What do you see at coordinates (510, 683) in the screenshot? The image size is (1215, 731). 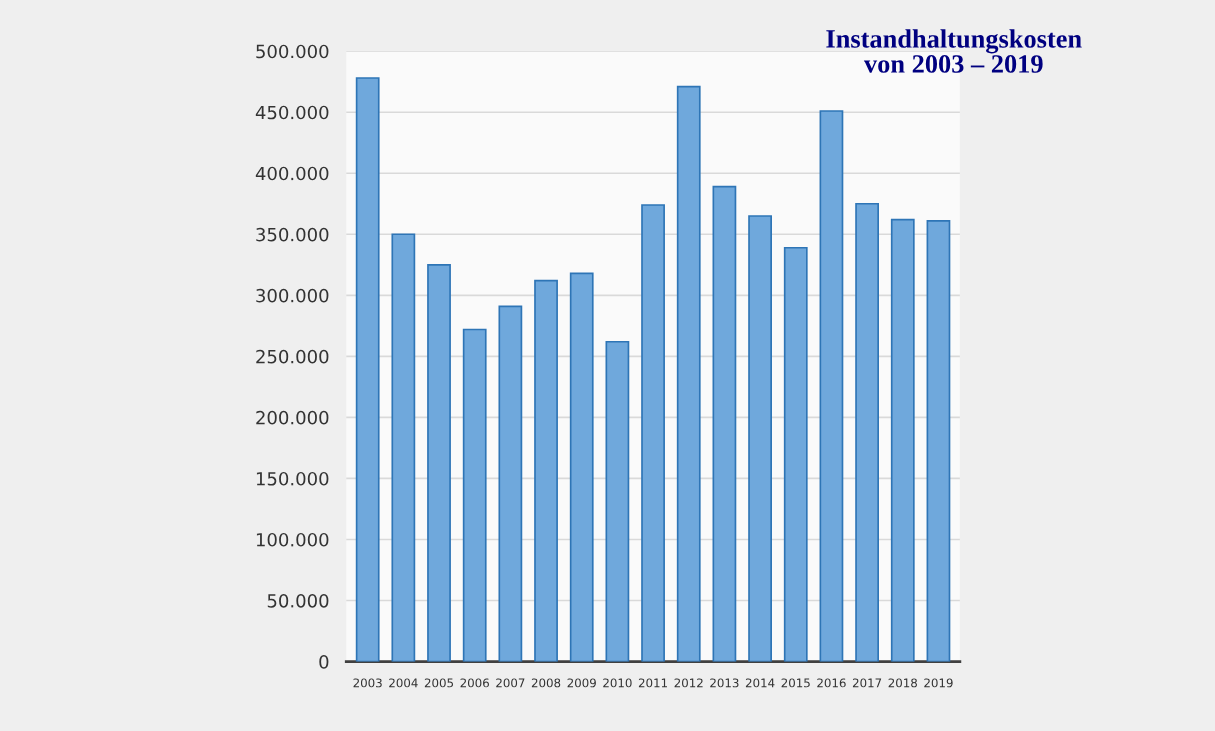 I see `x-tick-label: 2007` at bounding box center [510, 683].